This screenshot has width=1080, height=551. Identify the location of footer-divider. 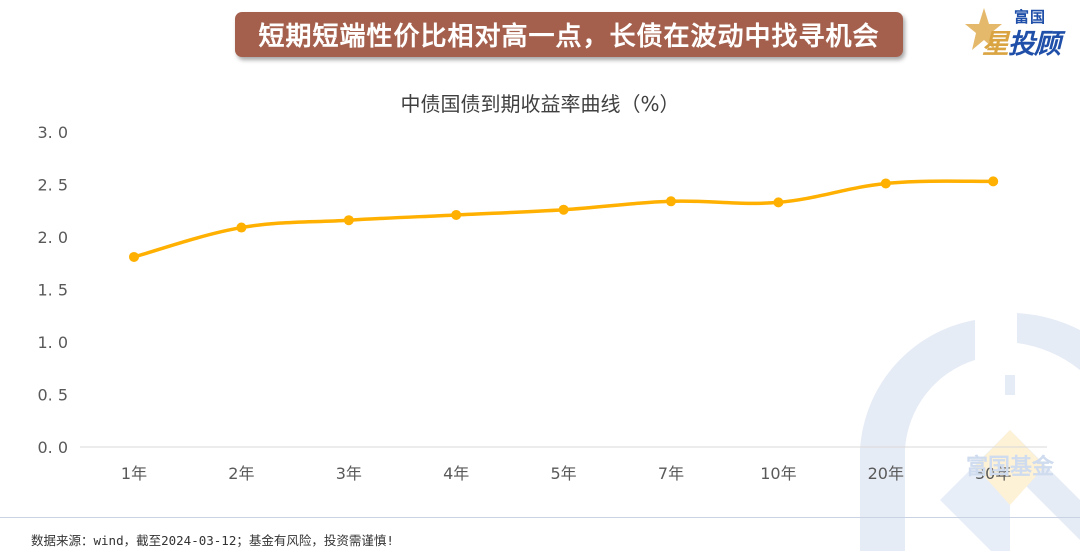
(540, 517).